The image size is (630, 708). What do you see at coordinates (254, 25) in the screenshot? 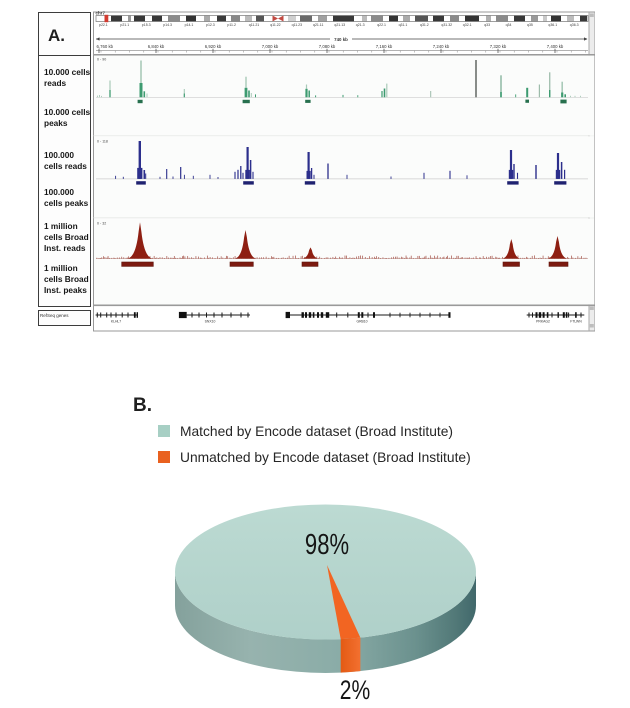
I see `svg-text: q11.21` at bounding box center [254, 25].